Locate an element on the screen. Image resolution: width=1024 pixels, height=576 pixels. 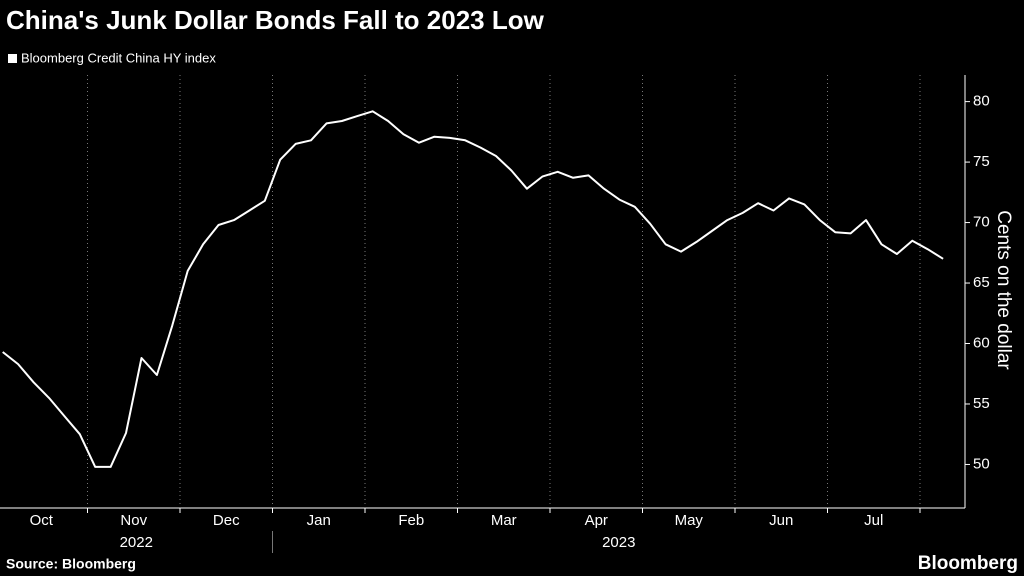
source: Source: Bloomberg is located at coordinates (71, 564).